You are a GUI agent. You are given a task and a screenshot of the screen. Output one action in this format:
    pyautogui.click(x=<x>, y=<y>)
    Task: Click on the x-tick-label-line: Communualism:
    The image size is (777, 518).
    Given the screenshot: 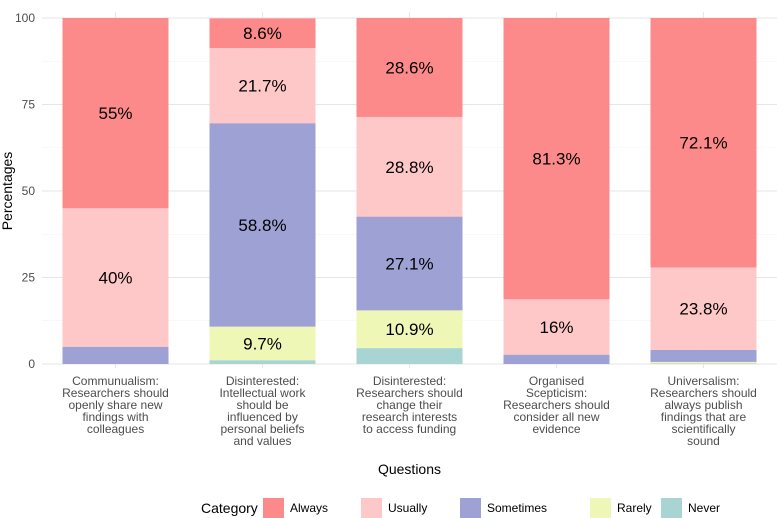 What is the action you would take?
    pyautogui.click(x=115, y=381)
    